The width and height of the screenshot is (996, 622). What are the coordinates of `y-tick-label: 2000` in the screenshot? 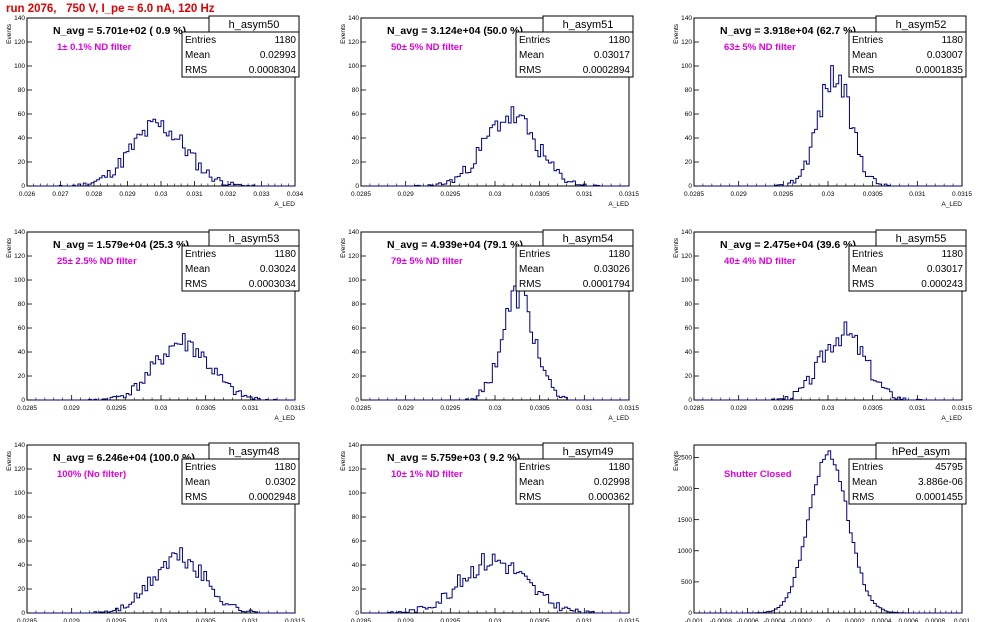 It's located at (685, 489).